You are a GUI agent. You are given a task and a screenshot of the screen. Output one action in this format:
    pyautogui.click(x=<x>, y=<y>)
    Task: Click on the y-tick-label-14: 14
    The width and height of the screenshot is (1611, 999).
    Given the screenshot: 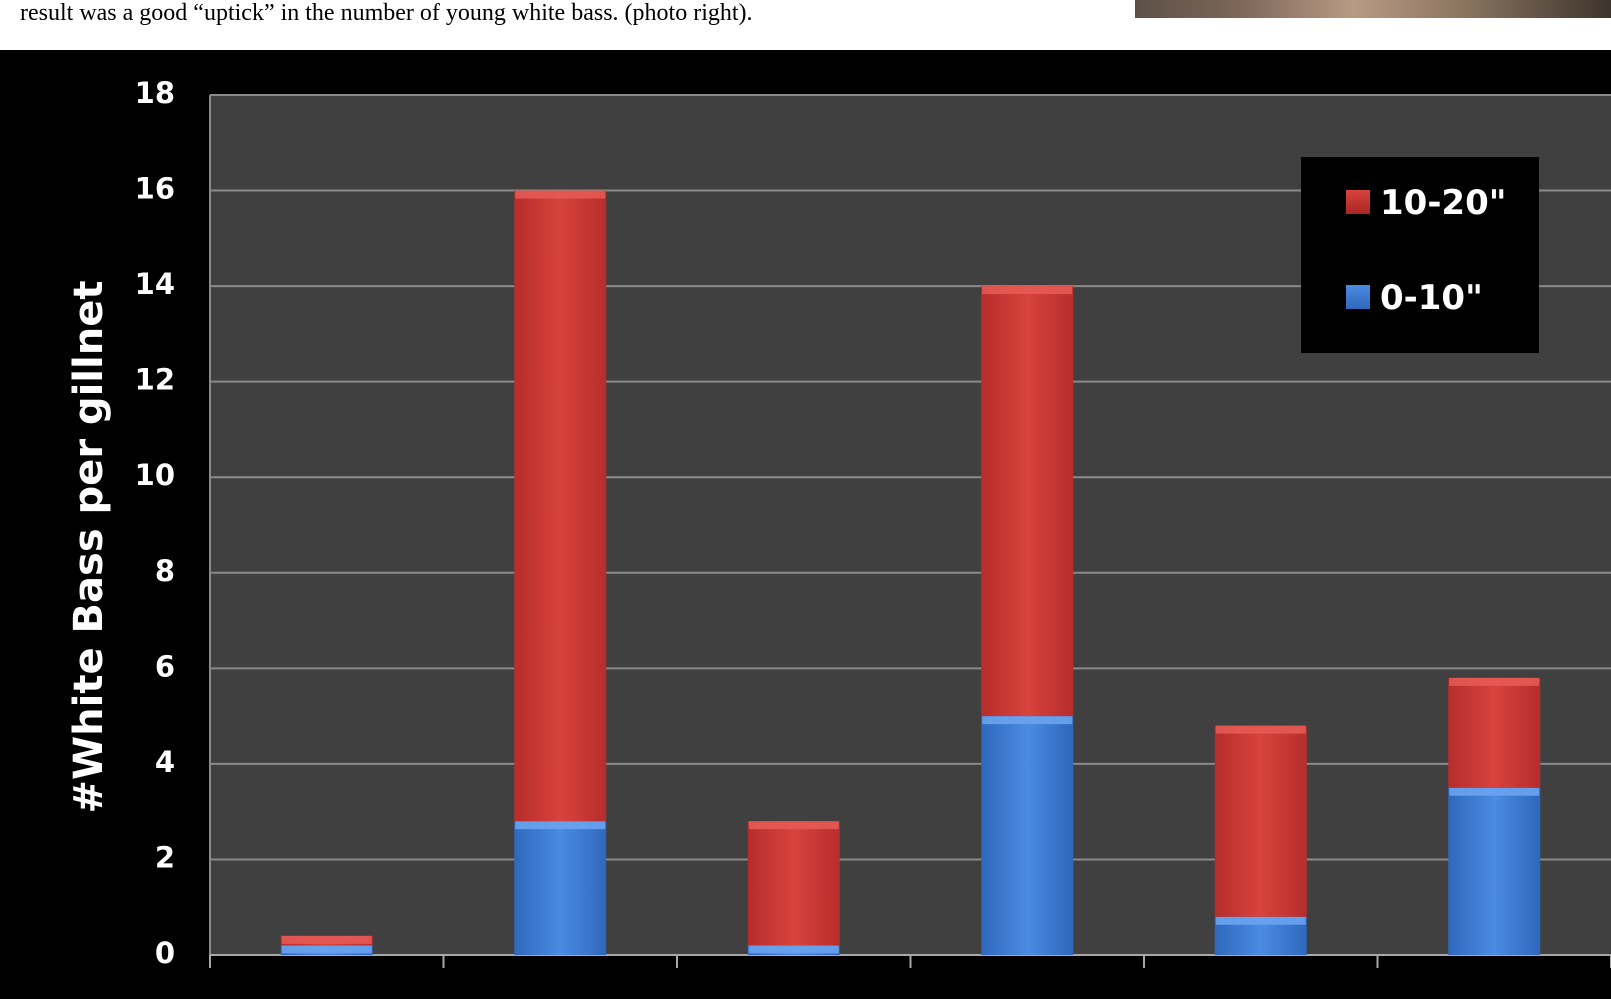 What is the action you would take?
    pyautogui.click(x=155, y=284)
    